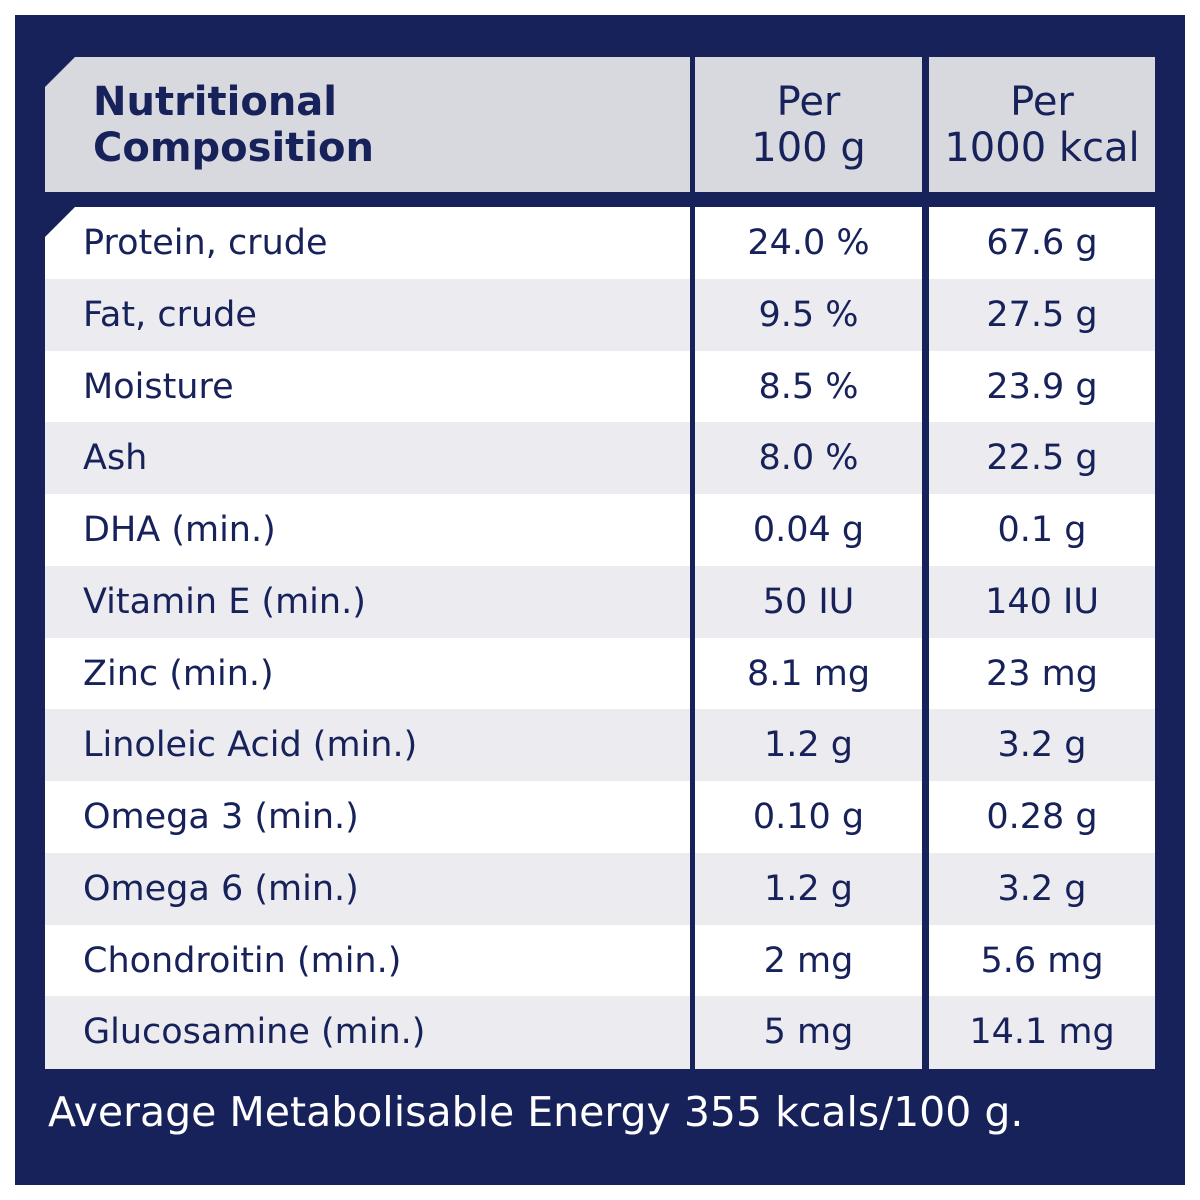  What do you see at coordinates (367, 530) in the screenshot?
I see `table-cell: DHA (min.)` at bounding box center [367, 530].